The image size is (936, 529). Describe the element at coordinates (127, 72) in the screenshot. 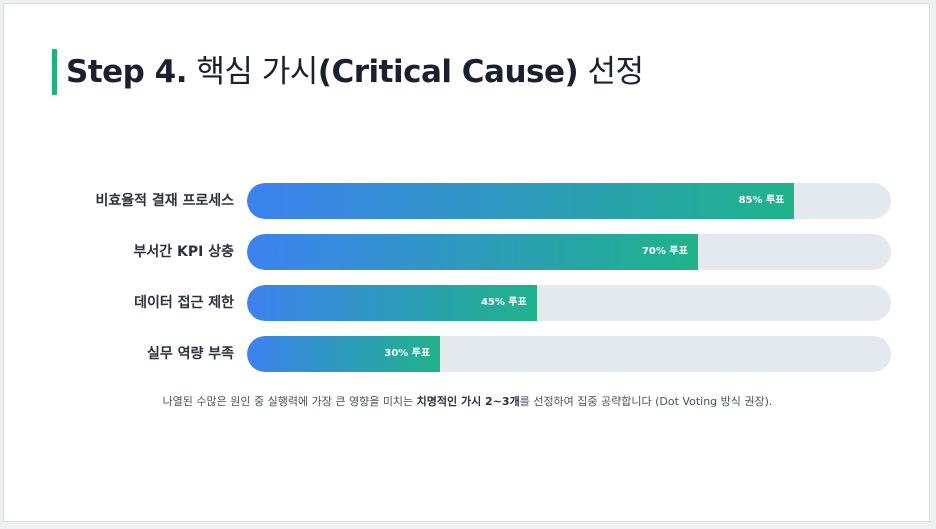

I see `title-step: Step 4.` at that location.